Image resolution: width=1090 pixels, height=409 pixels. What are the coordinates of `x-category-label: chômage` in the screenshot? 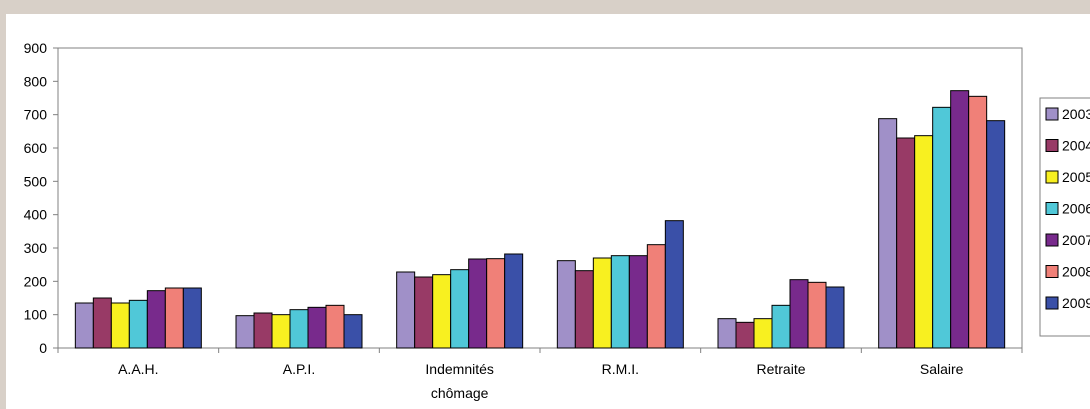 It's located at (460, 393).